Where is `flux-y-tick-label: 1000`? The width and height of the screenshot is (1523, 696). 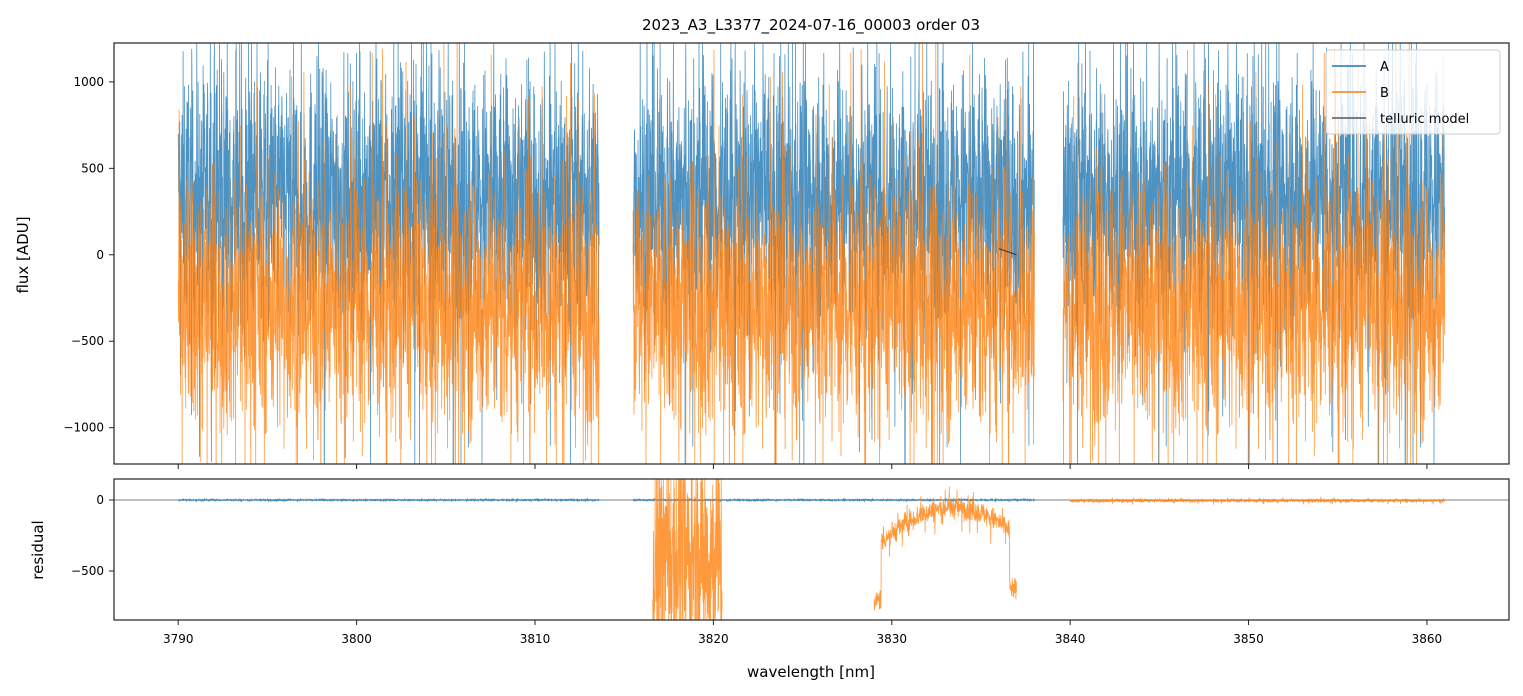 flux-y-tick-label: 1000 is located at coordinates (88, 82).